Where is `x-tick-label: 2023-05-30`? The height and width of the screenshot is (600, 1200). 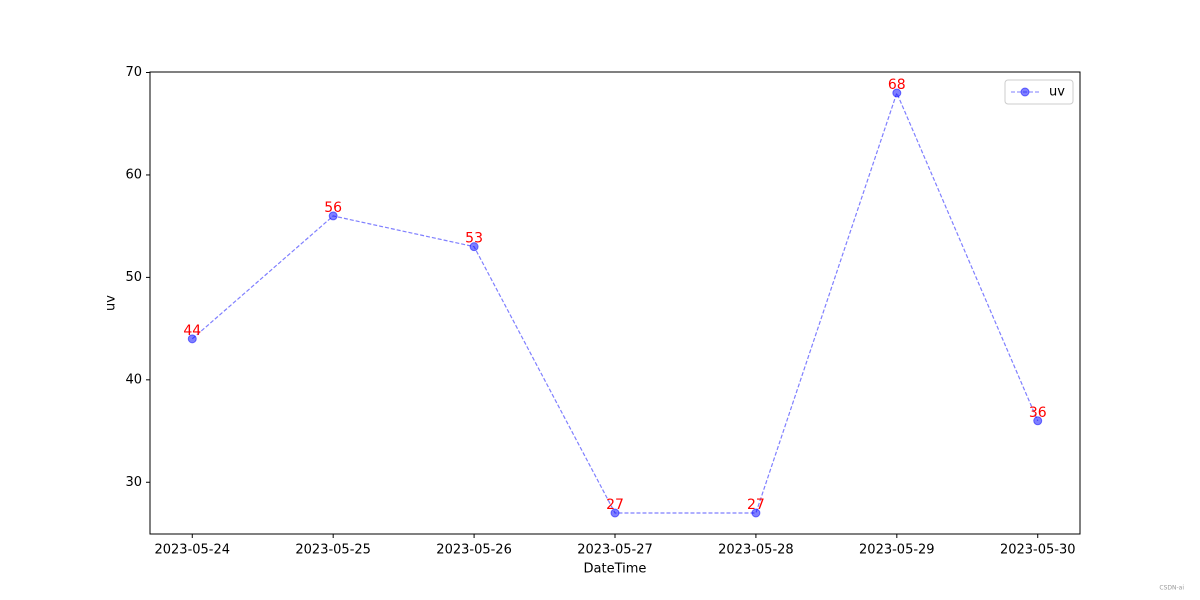 x-tick-label: 2023-05-30 is located at coordinates (1038, 550).